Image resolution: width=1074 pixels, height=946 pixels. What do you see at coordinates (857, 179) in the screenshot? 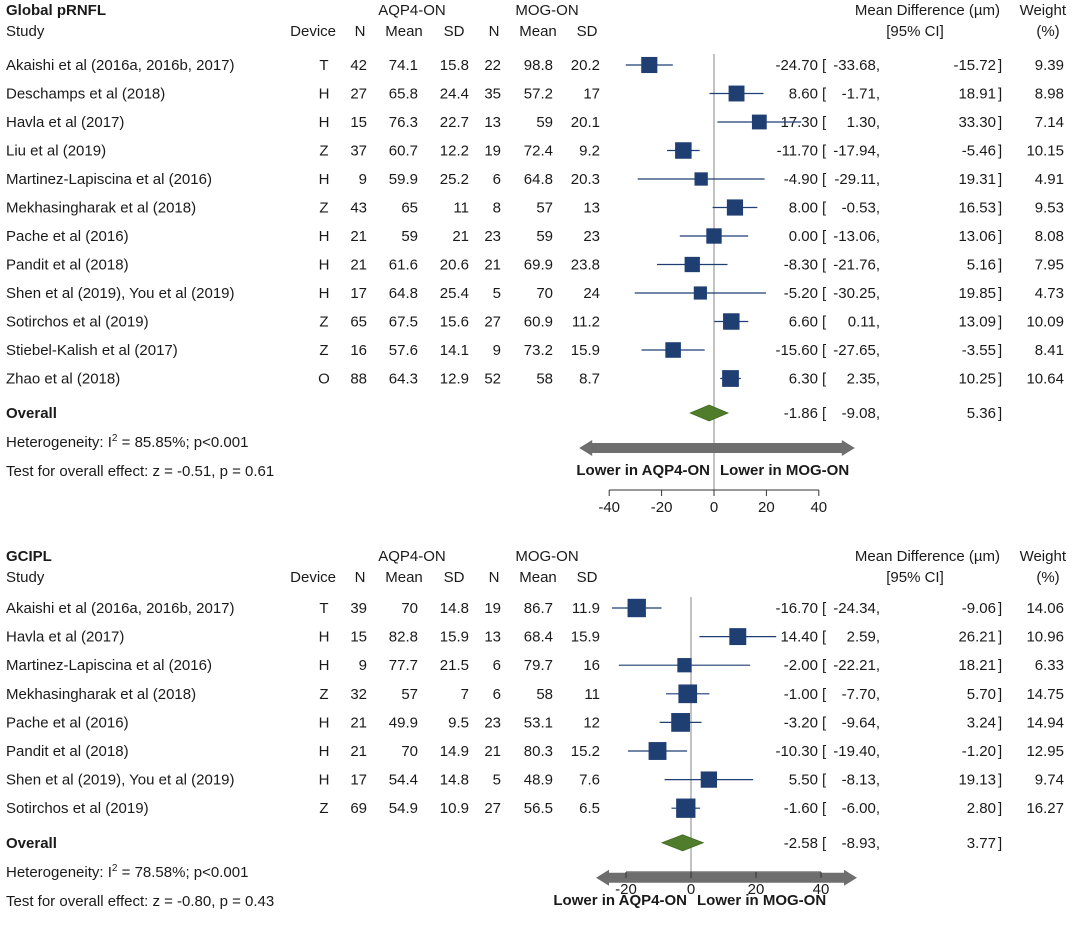
I see `ci-lower: -29.11,` at bounding box center [857, 179].